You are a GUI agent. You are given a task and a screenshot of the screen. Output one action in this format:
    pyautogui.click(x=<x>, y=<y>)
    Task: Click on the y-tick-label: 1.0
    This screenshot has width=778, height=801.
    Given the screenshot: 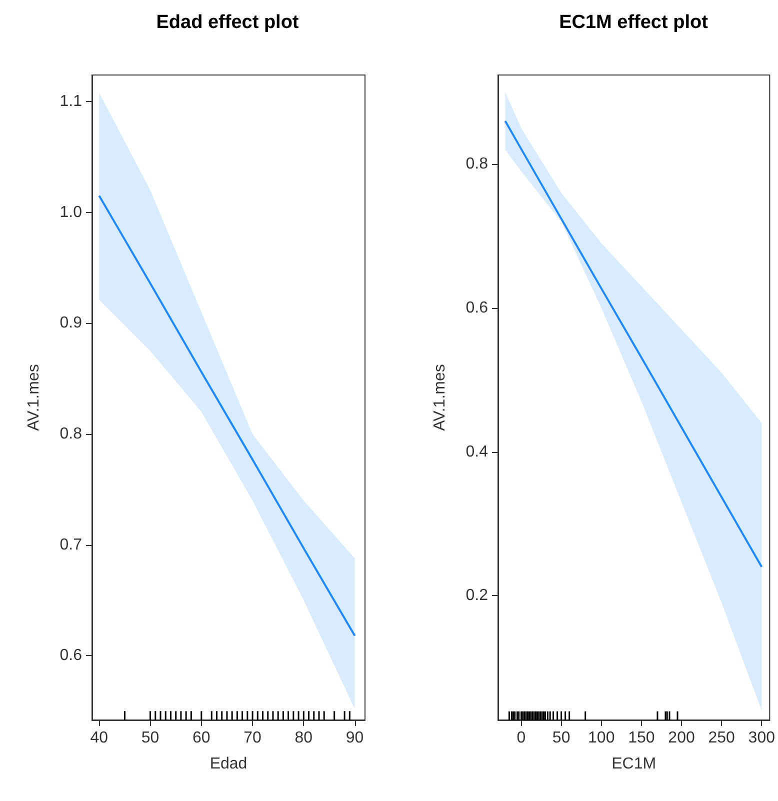 What is the action you would take?
    pyautogui.click(x=71, y=212)
    